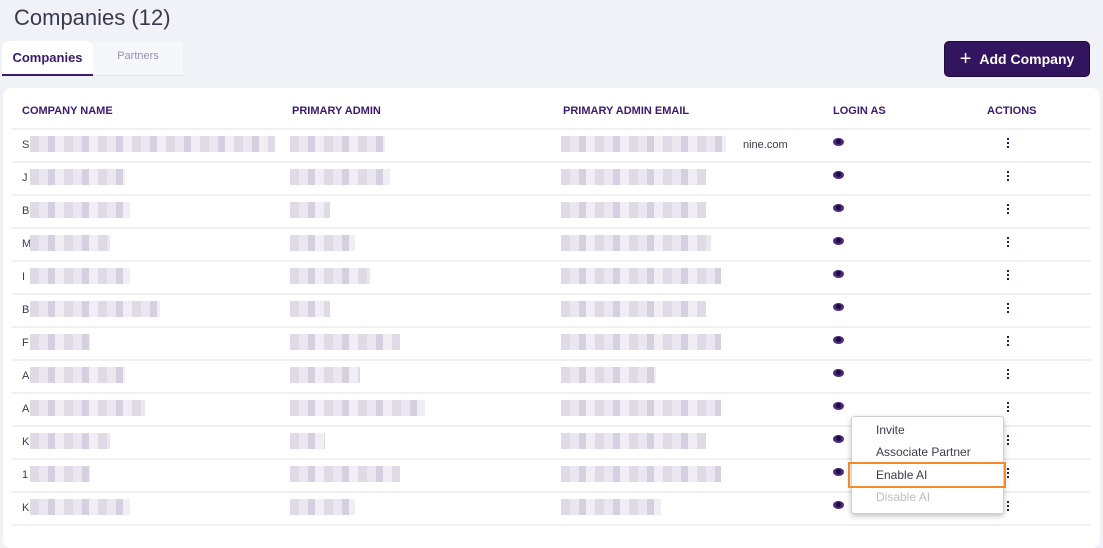  I want to click on tab-partners: Partners, so click(138, 58).